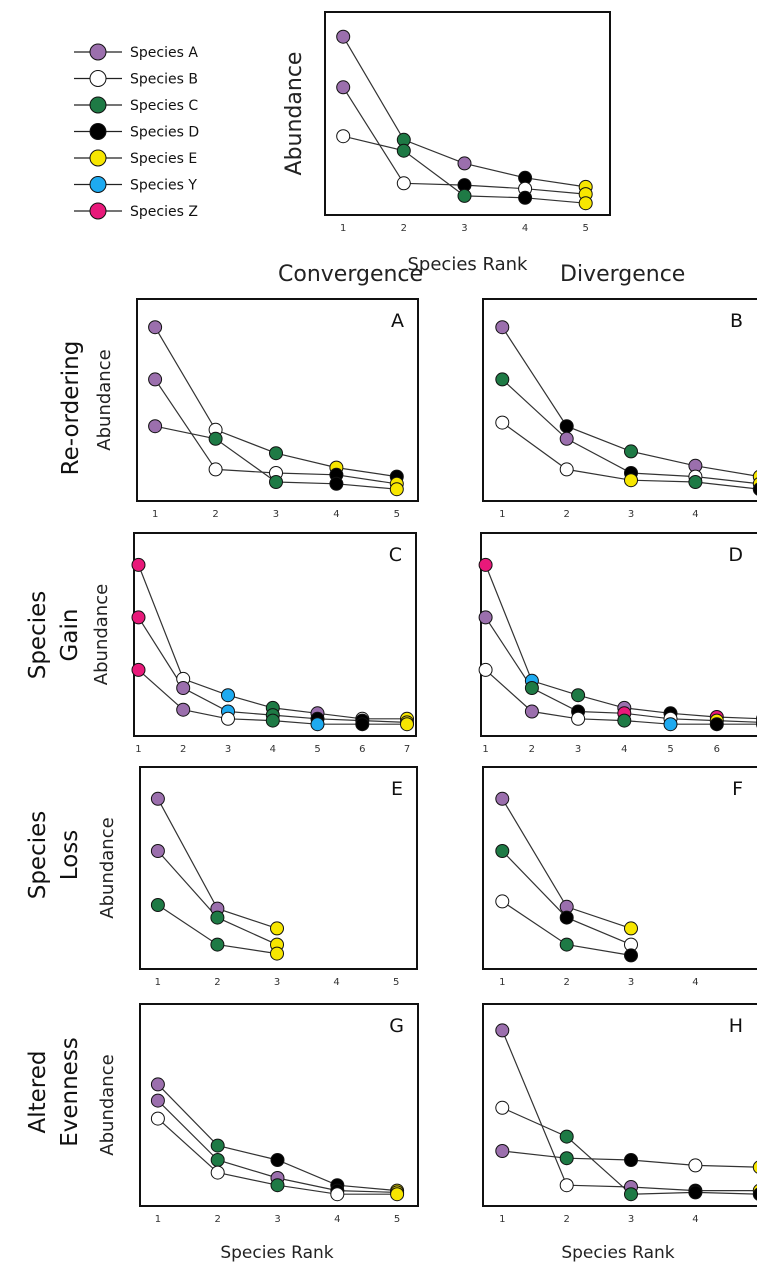 This screenshot has height=1266, width=757. I want to click on row-title-species-loss-line-1: Species, so click(38, 855).